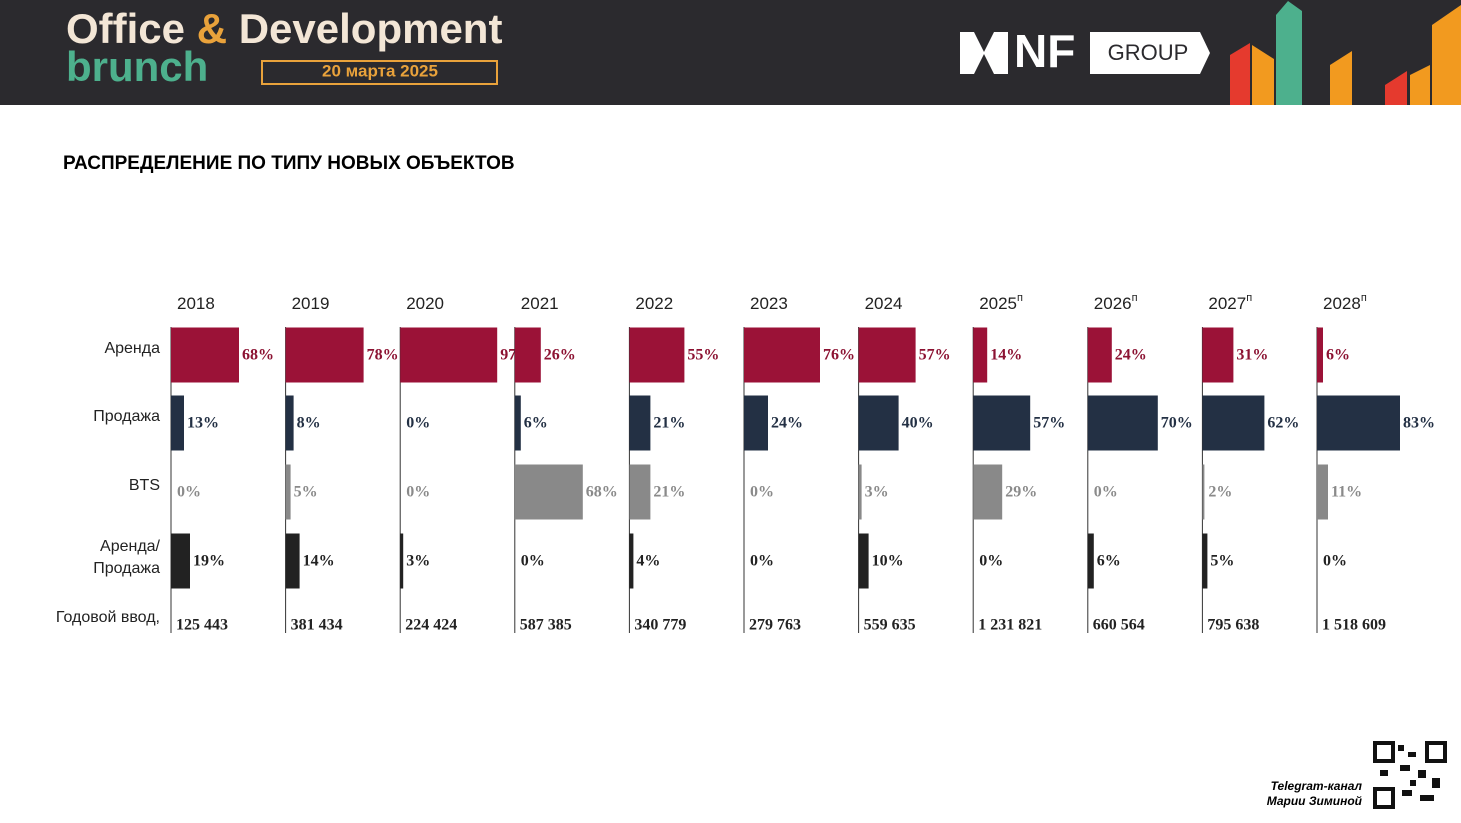  I want to click on brand-amp: &, so click(212, 28).